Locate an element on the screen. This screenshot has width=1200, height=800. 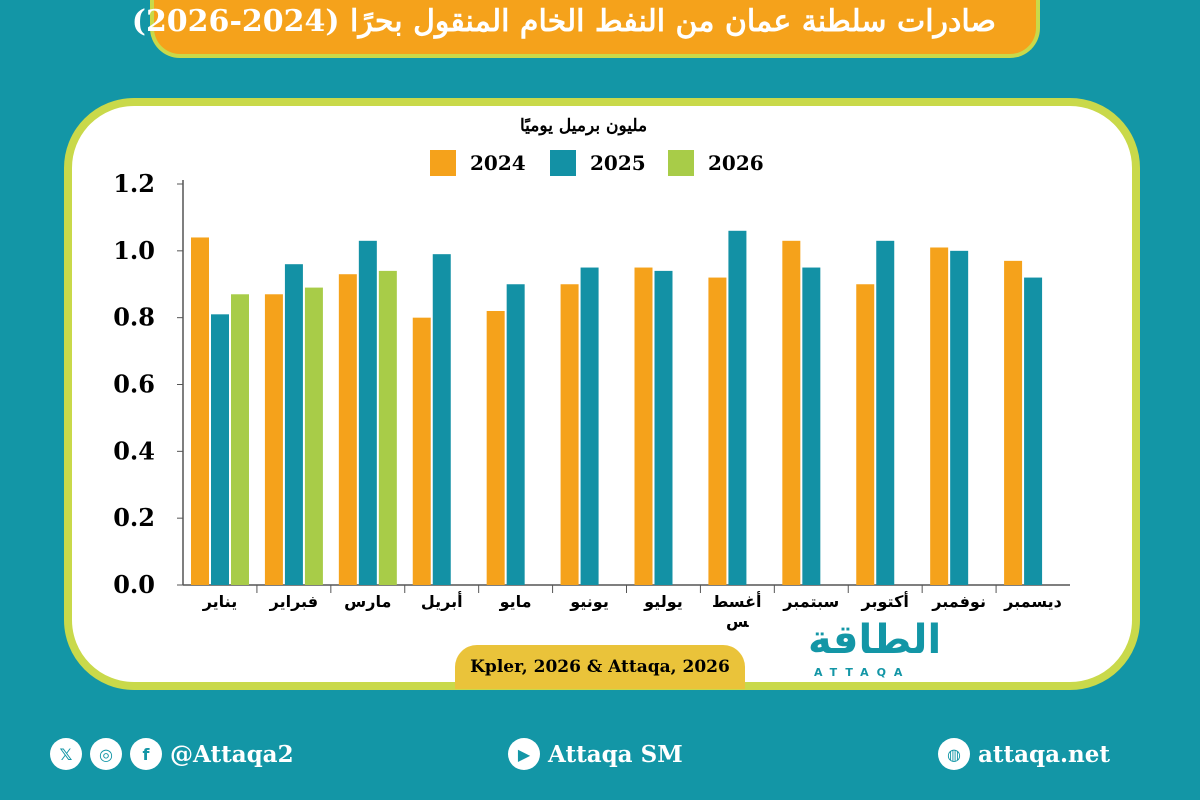
y-tick-label: 0.8 is located at coordinates (134, 317).